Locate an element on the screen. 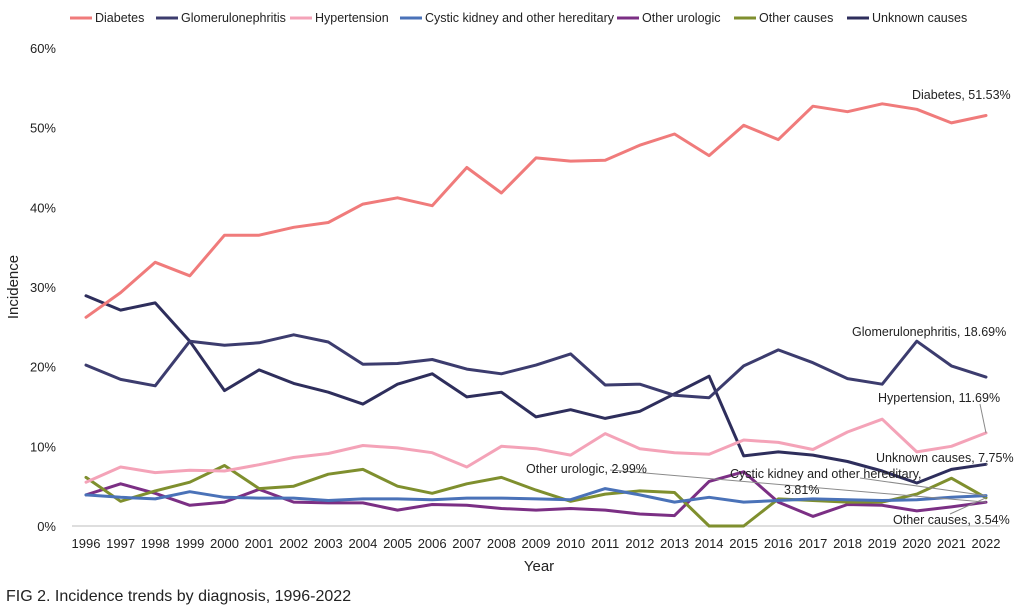 The width and height of the screenshot is (1018, 615). y-tick-label: 50% is located at coordinates (43, 128).